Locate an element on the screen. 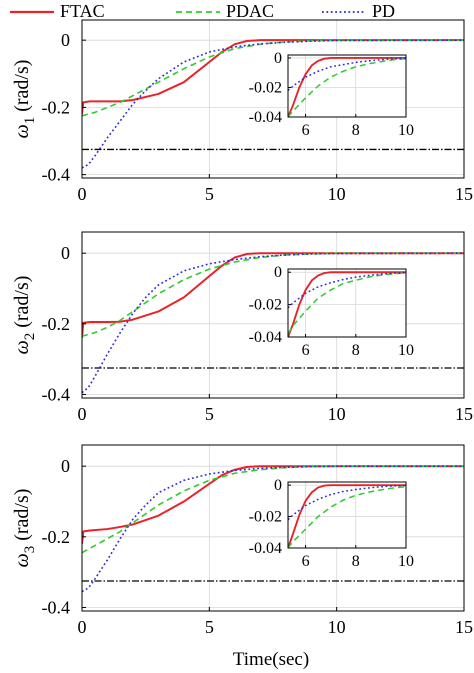 This screenshot has width=474, height=673. legend: FTAC PDAC PD is located at coordinates (202, 11).